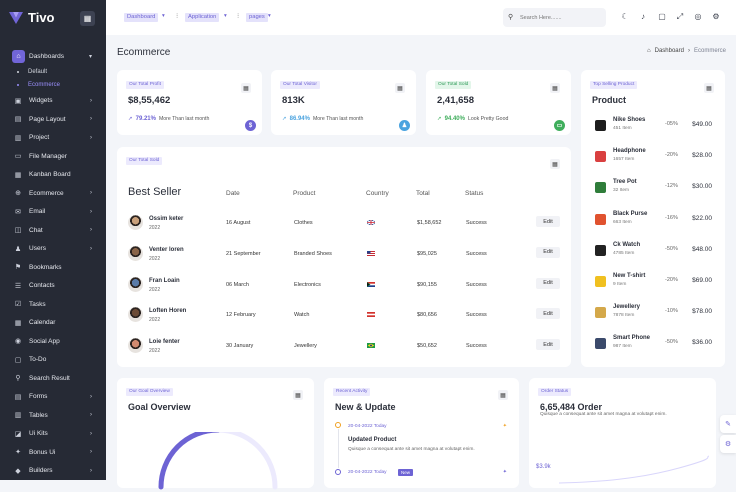 The height and width of the screenshot is (492, 736). Describe the element at coordinates (53, 397) in the screenshot. I see `sidebar-item-forms: ▤ Forms ›` at that location.